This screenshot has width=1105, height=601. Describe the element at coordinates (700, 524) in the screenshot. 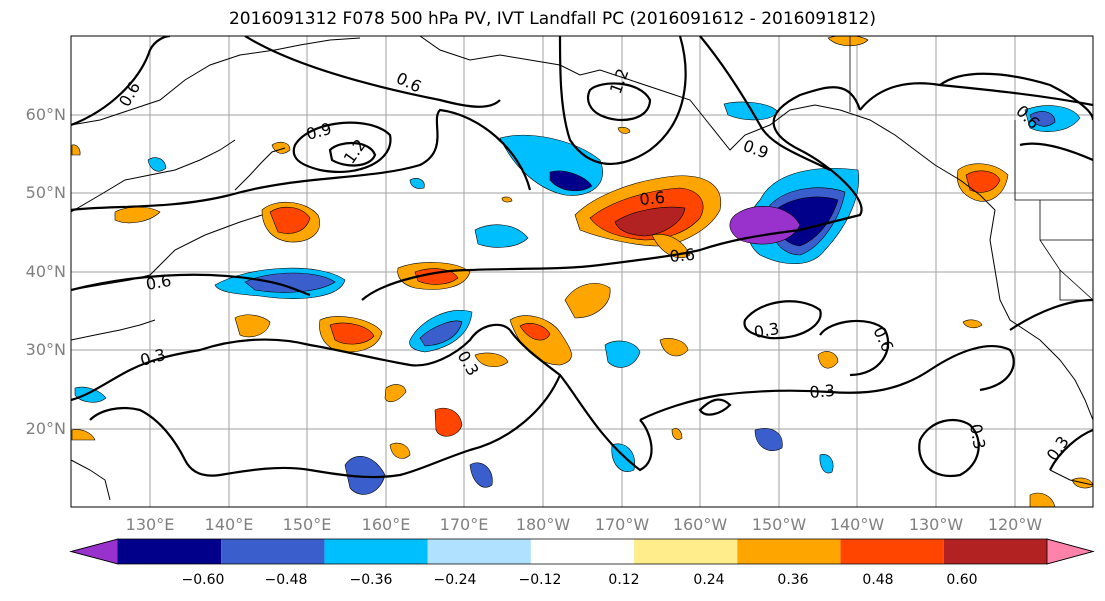

I see `lon-label: 160°W` at that location.